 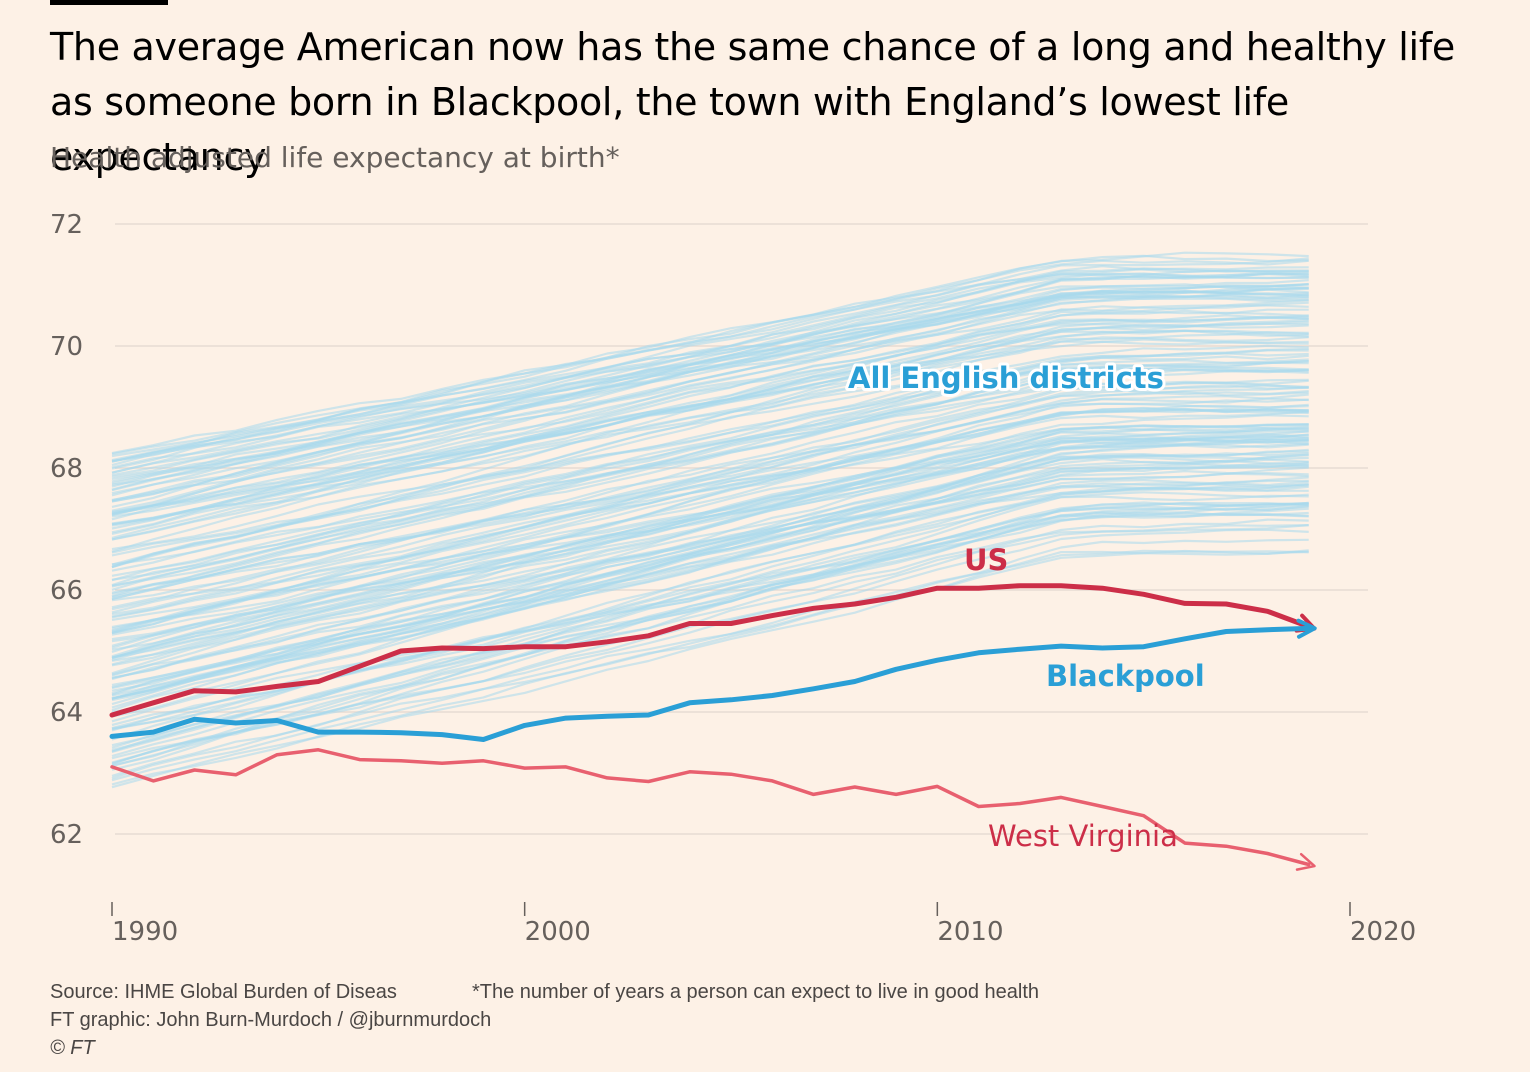 What do you see at coordinates (66, 713) in the screenshot?
I see `y-tick-label-64: 64` at bounding box center [66, 713].